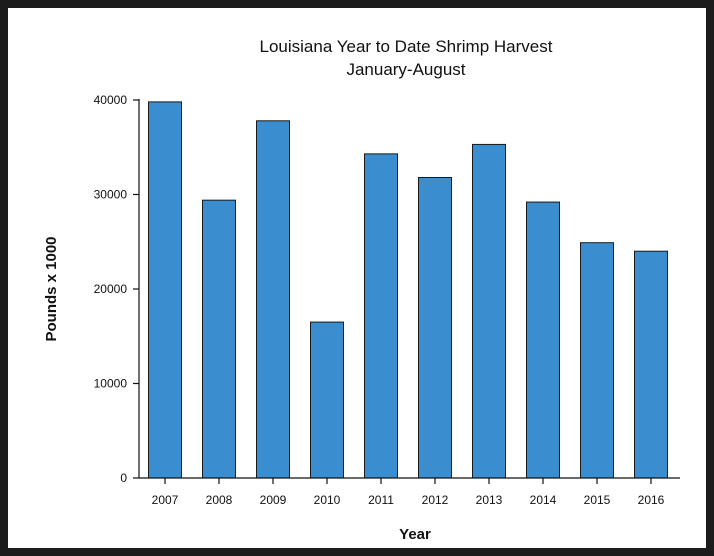  I want to click on bar-2015, so click(597, 360).